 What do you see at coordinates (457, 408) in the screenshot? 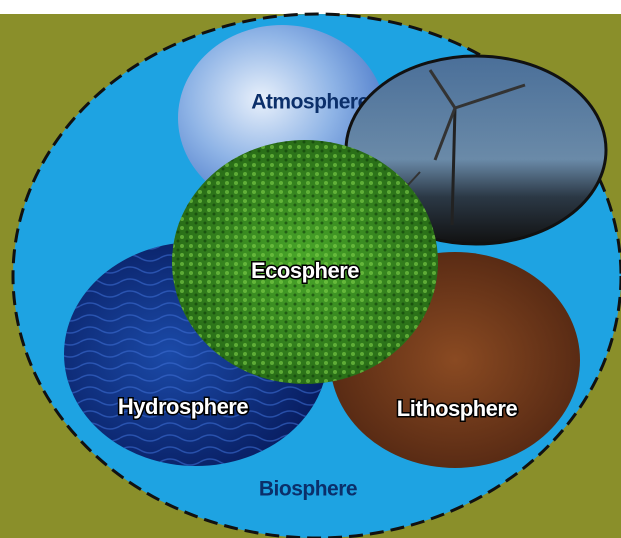
I see `lithosphere-label: Lithosphere` at bounding box center [457, 408].